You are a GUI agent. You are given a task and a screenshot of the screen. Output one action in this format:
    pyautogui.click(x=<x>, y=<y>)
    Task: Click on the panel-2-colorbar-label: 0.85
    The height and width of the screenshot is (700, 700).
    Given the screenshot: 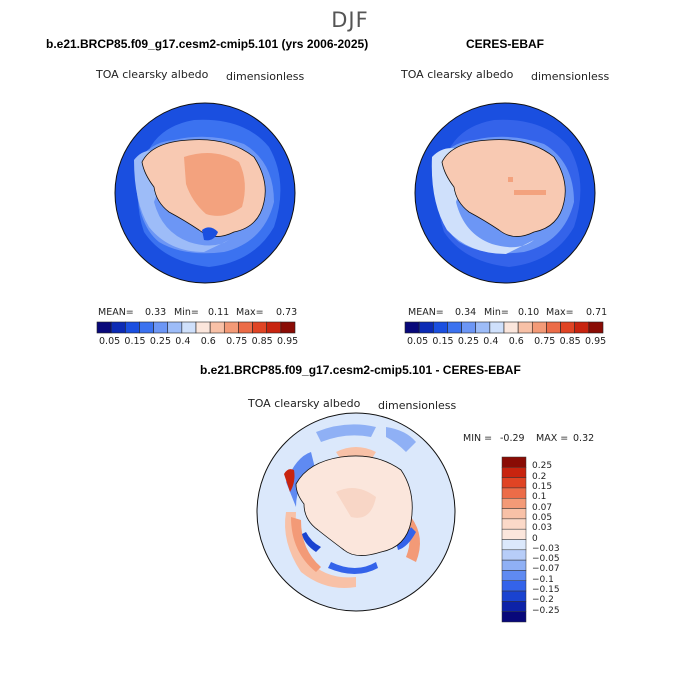 What is the action you would take?
    pyautogui.click(x=570, y=341)
    